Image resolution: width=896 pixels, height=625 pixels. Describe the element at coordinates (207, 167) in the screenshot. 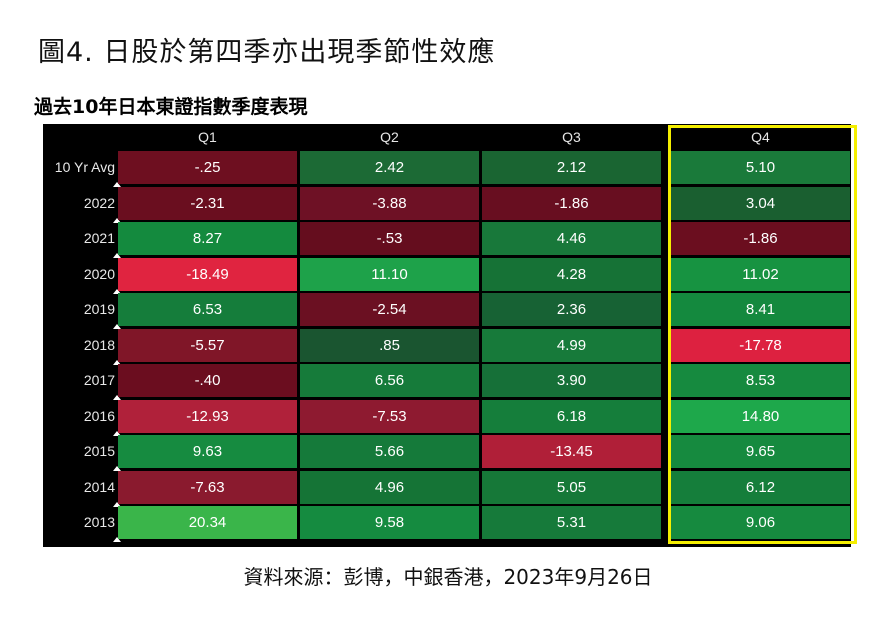

I see `heatmap-cell: -.25` at that location.